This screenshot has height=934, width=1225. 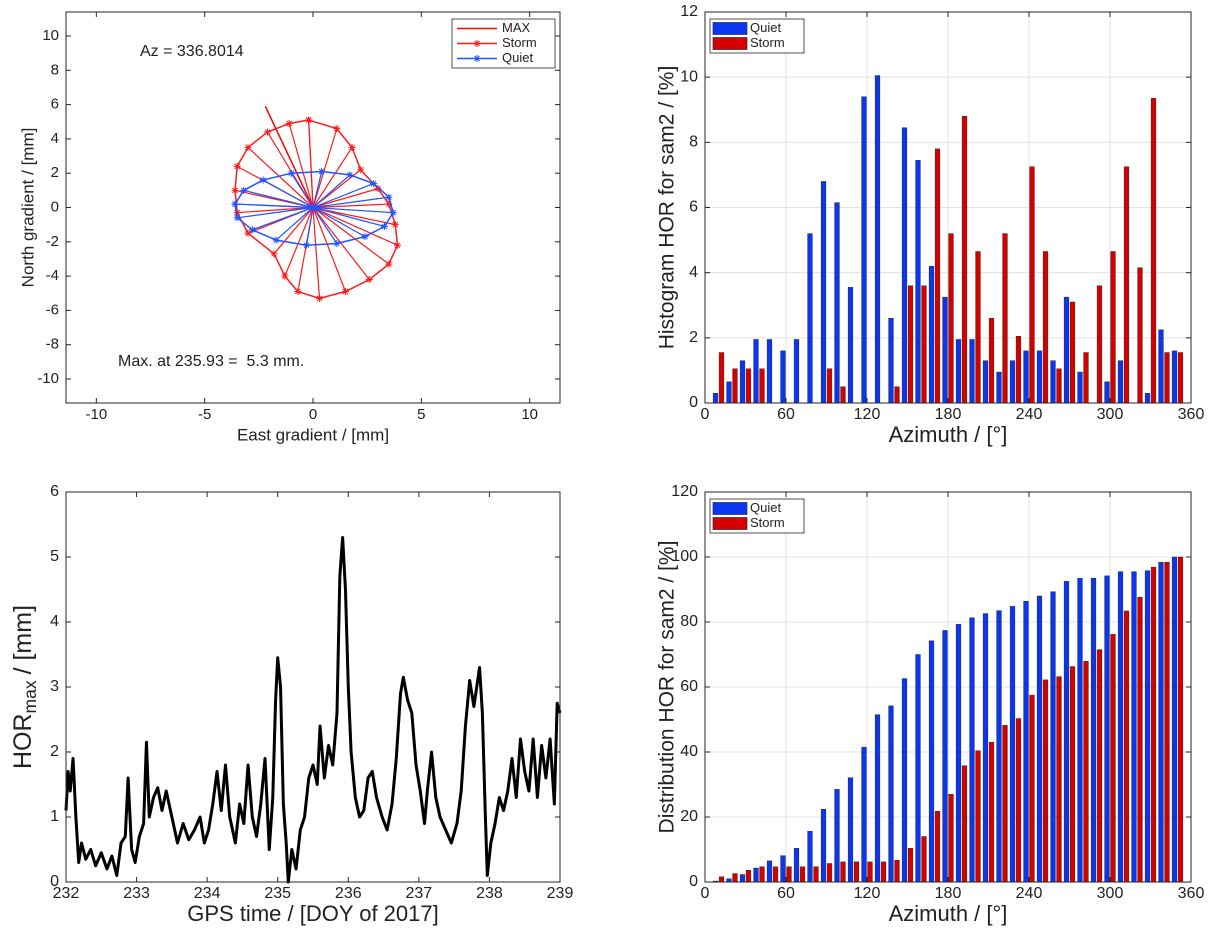 I want to click on y-tick-label: 2, so click(x=693, y=337).